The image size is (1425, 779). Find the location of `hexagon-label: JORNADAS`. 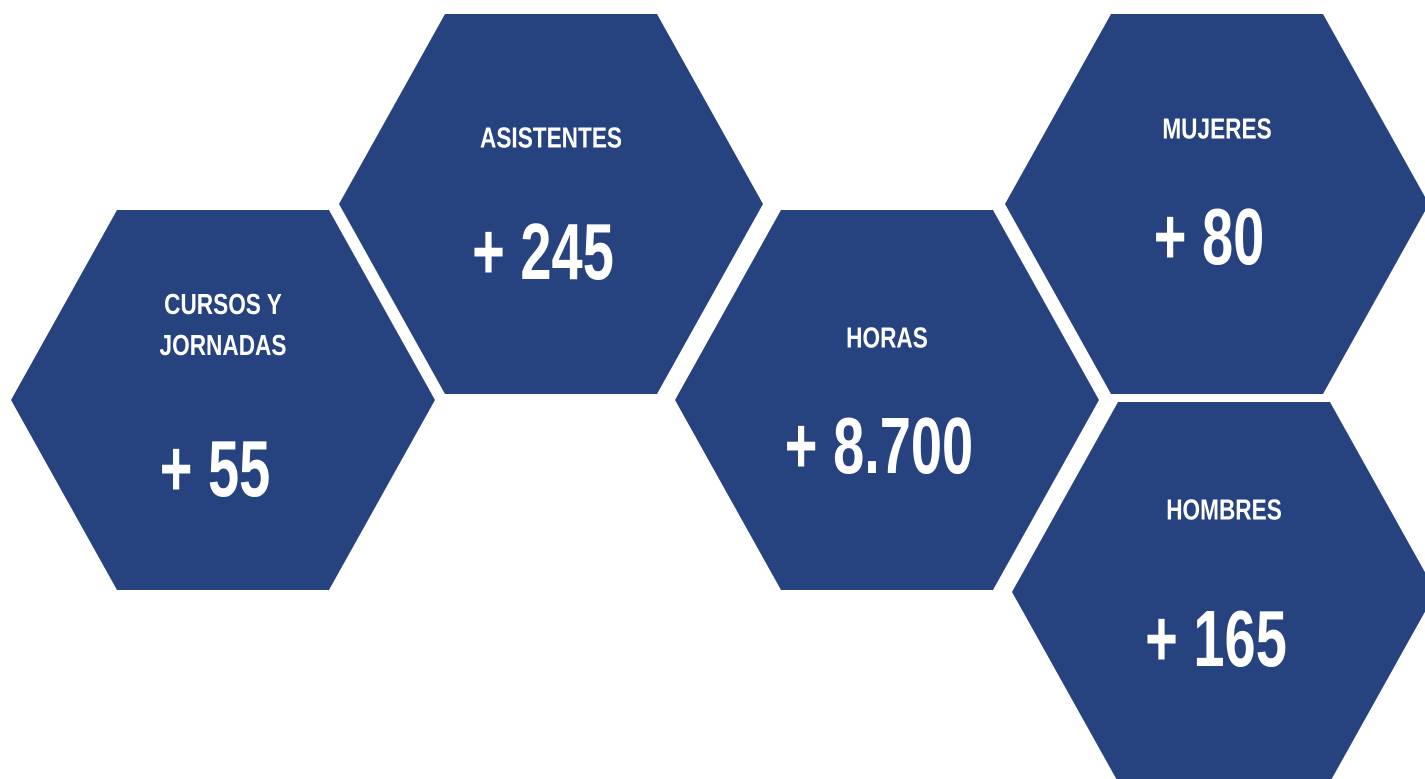

hexagon-label: JORNADAS is located at coordinates (223, 344).